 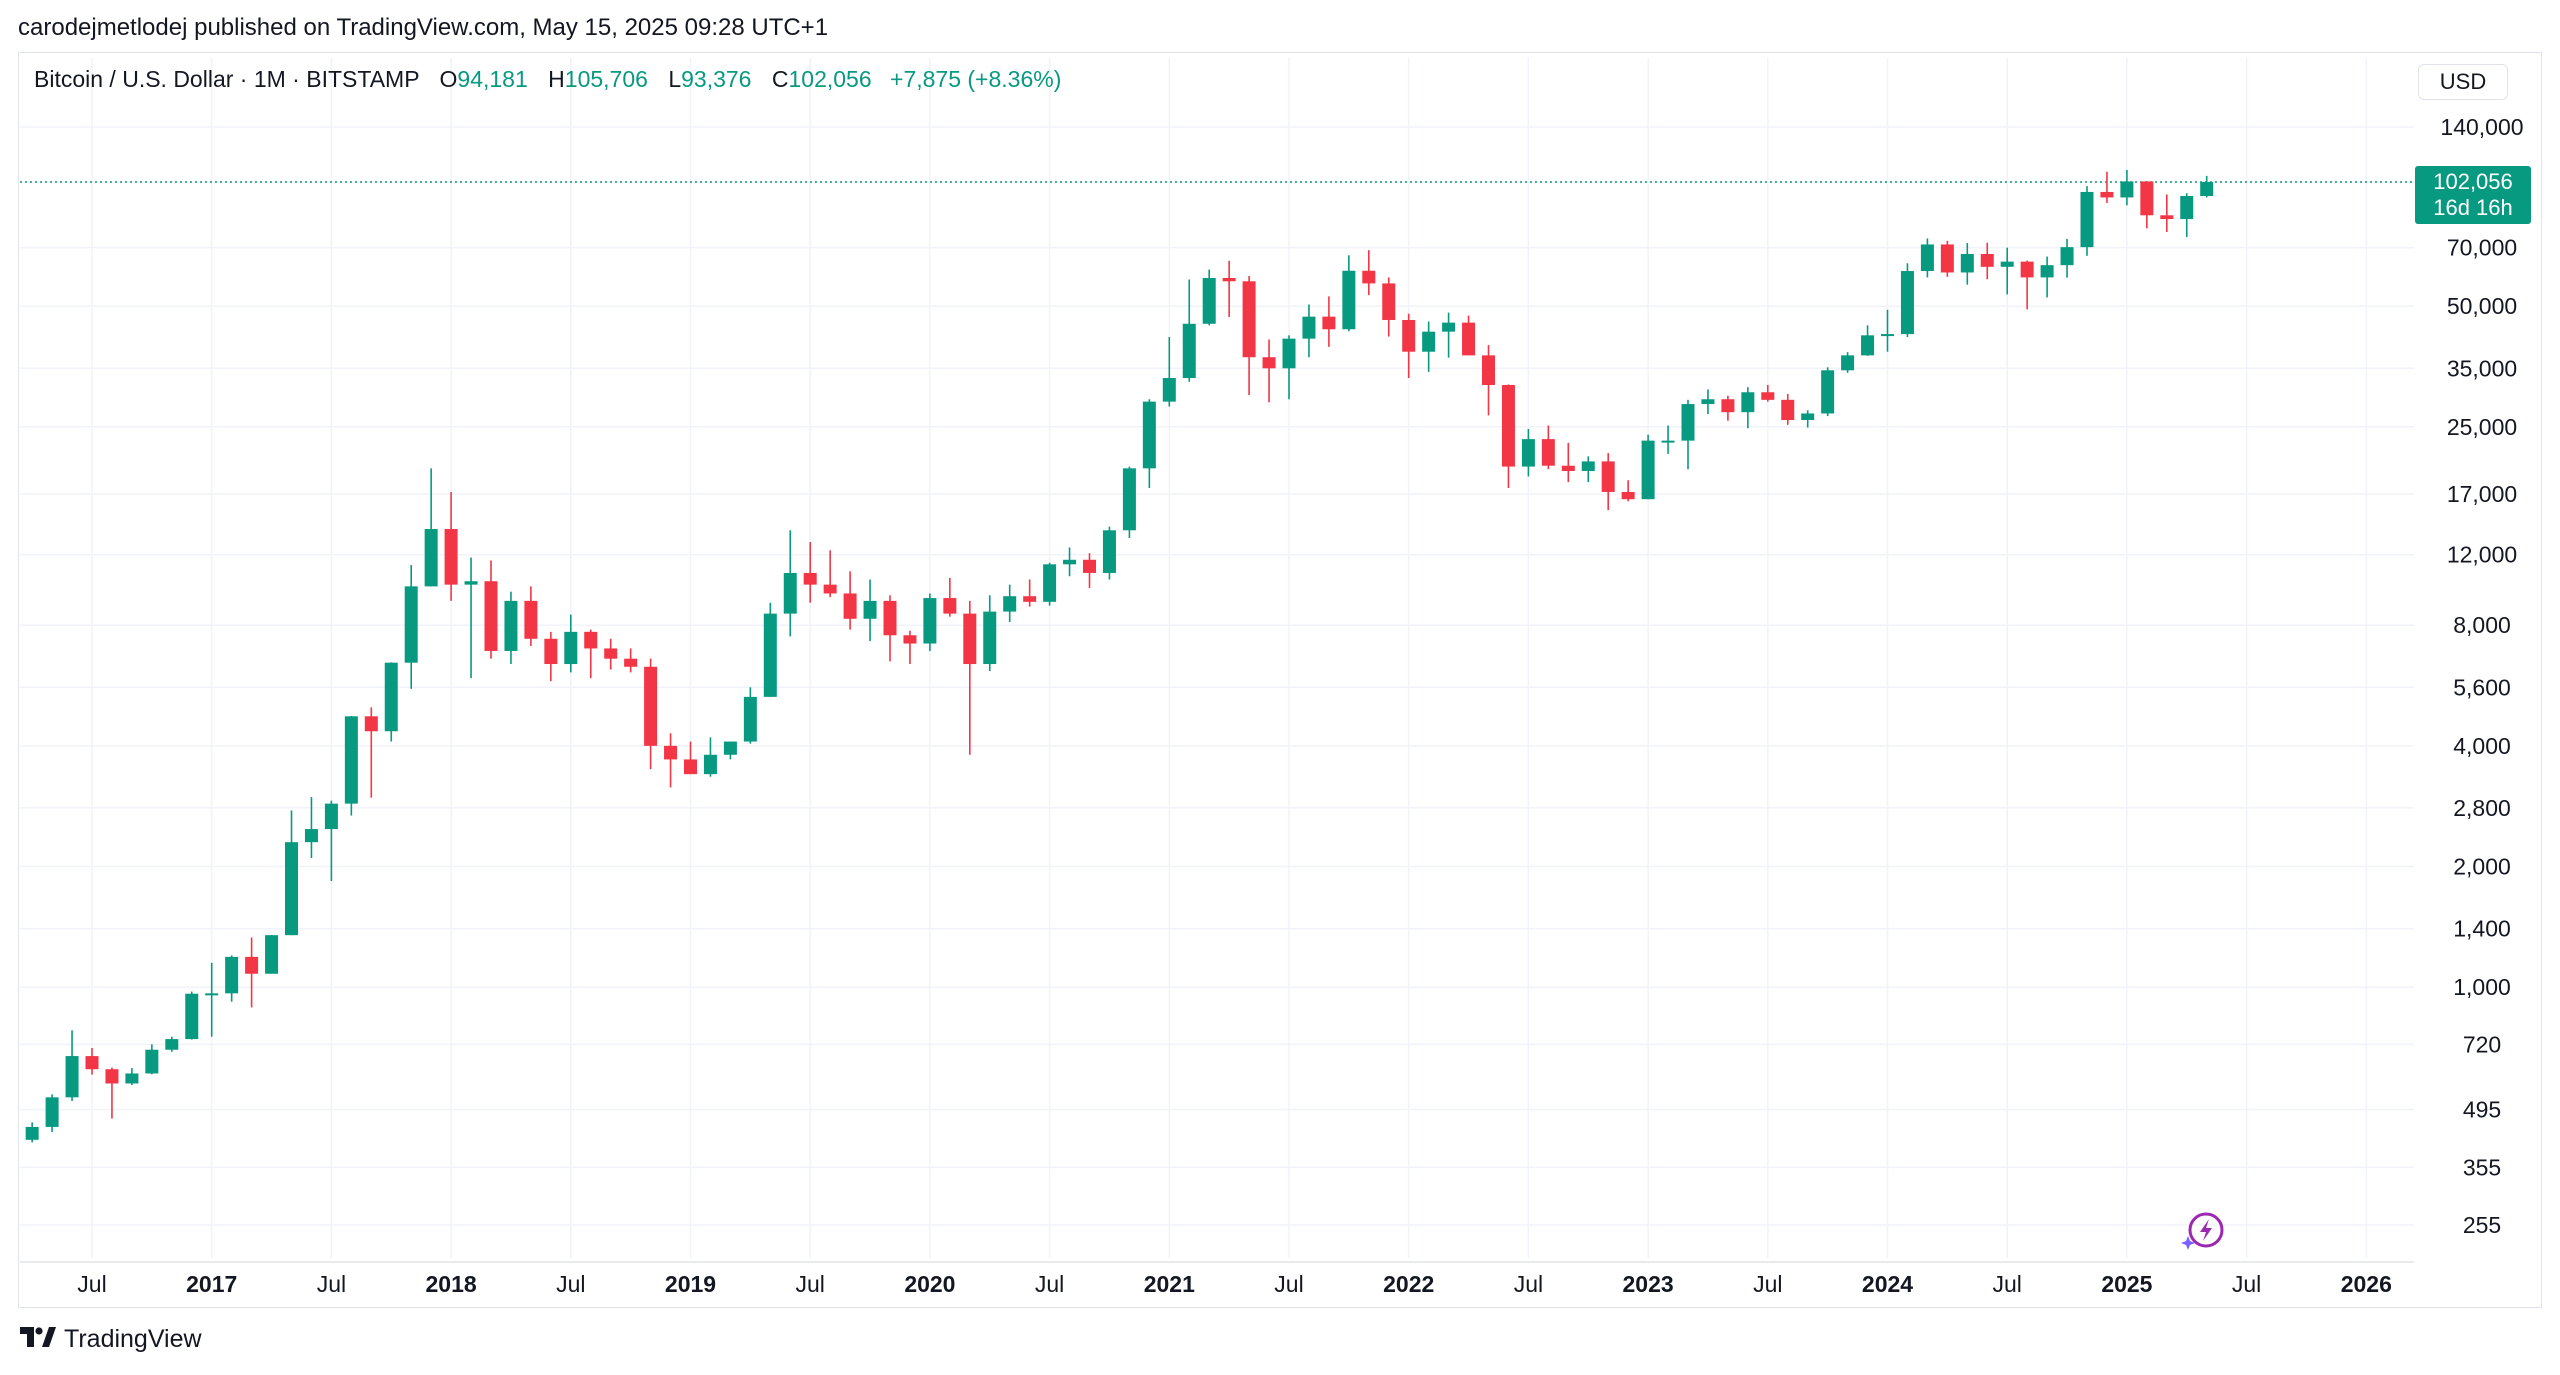 What do you see at coordinates (2366, 1284) in the screenshot?
I see `time-tick-label: 2026` at bounding box center [2366, 1284].